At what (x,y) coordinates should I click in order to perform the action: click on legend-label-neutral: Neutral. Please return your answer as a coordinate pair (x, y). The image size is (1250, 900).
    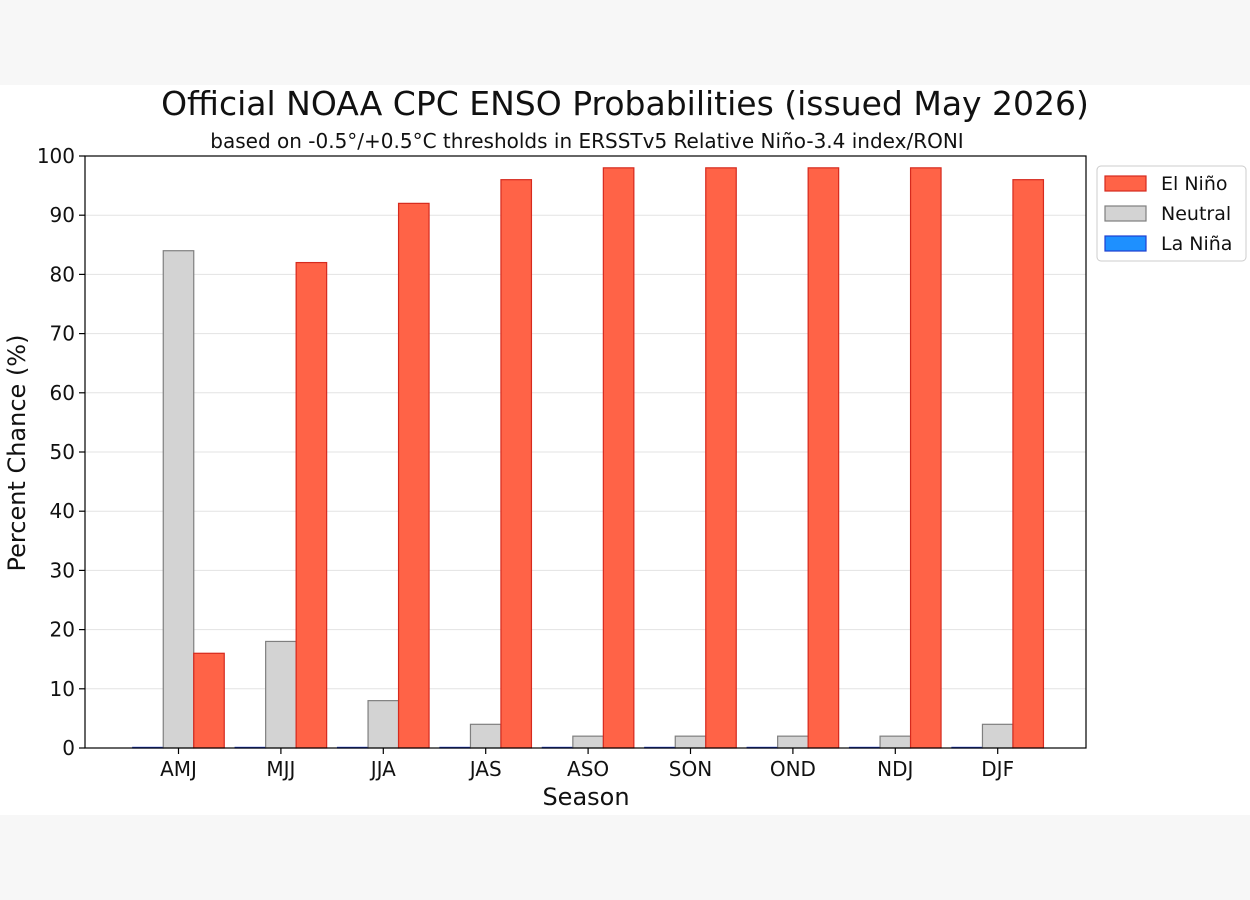
    Looking at the image, I should click on (1196, 214).